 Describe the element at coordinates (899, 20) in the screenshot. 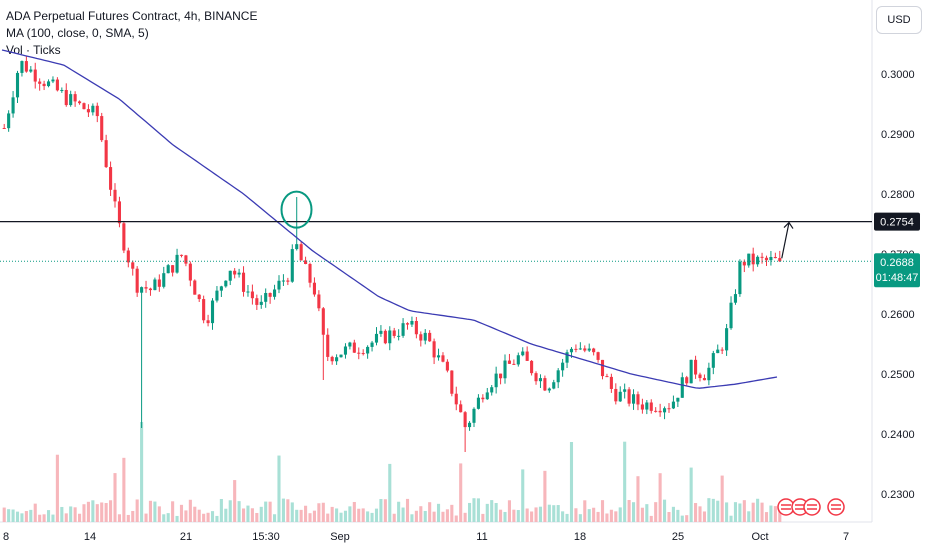

I see `currency-button: USD` at that location.